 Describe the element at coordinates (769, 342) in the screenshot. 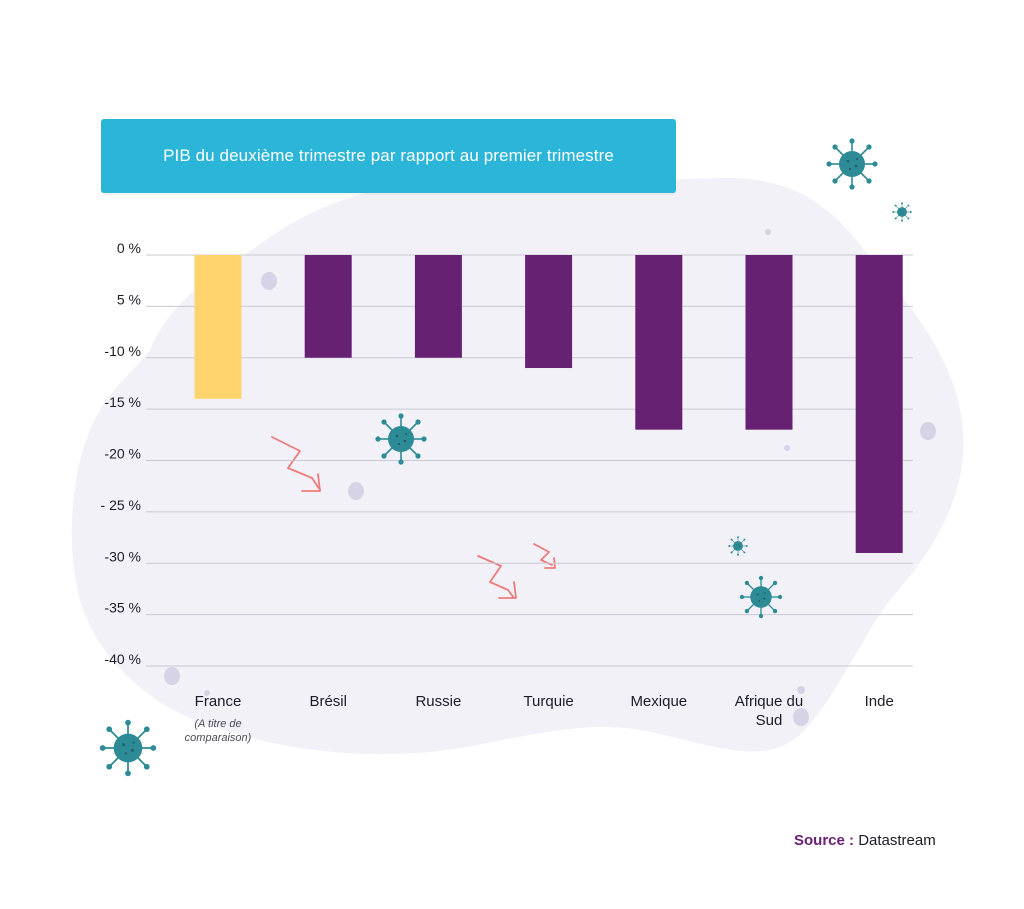

I see `bar-afrique-du-sud` at that location.